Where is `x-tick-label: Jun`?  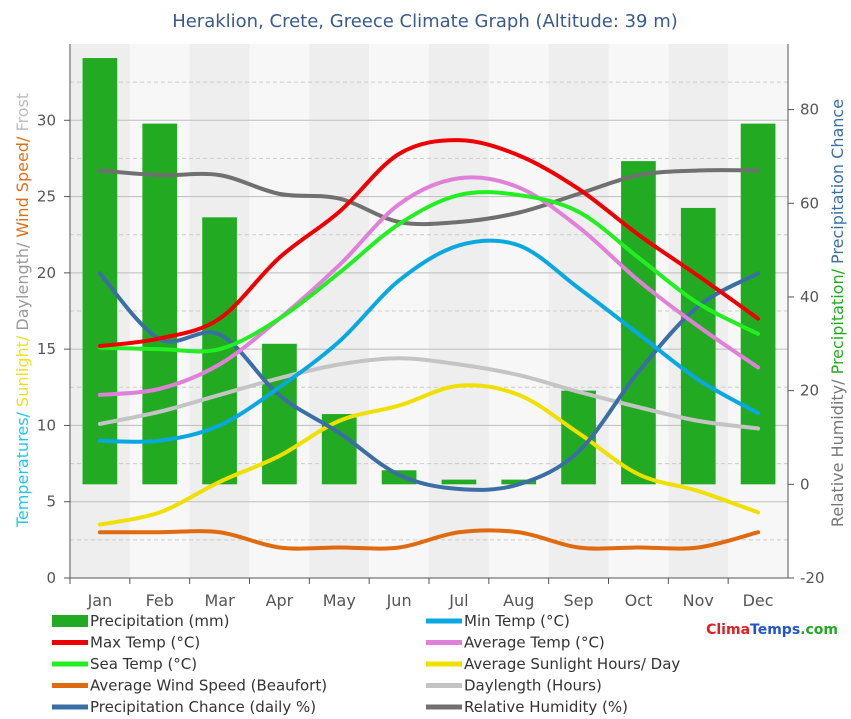
x-tick-label: Jun is located at coordinates (399, 600).